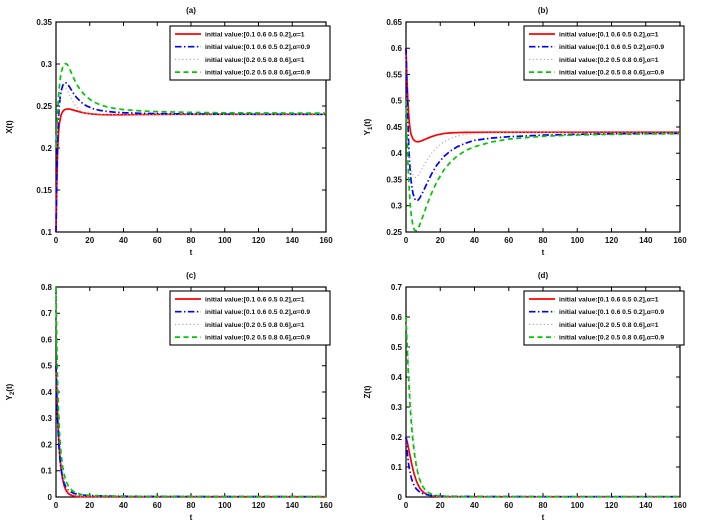 Image resolution: width=715 pixels, height=529 pixels. Describe the element at coordinates (44, 190) in the screenshot. I see `y-tick-label: 0.15` at that location.